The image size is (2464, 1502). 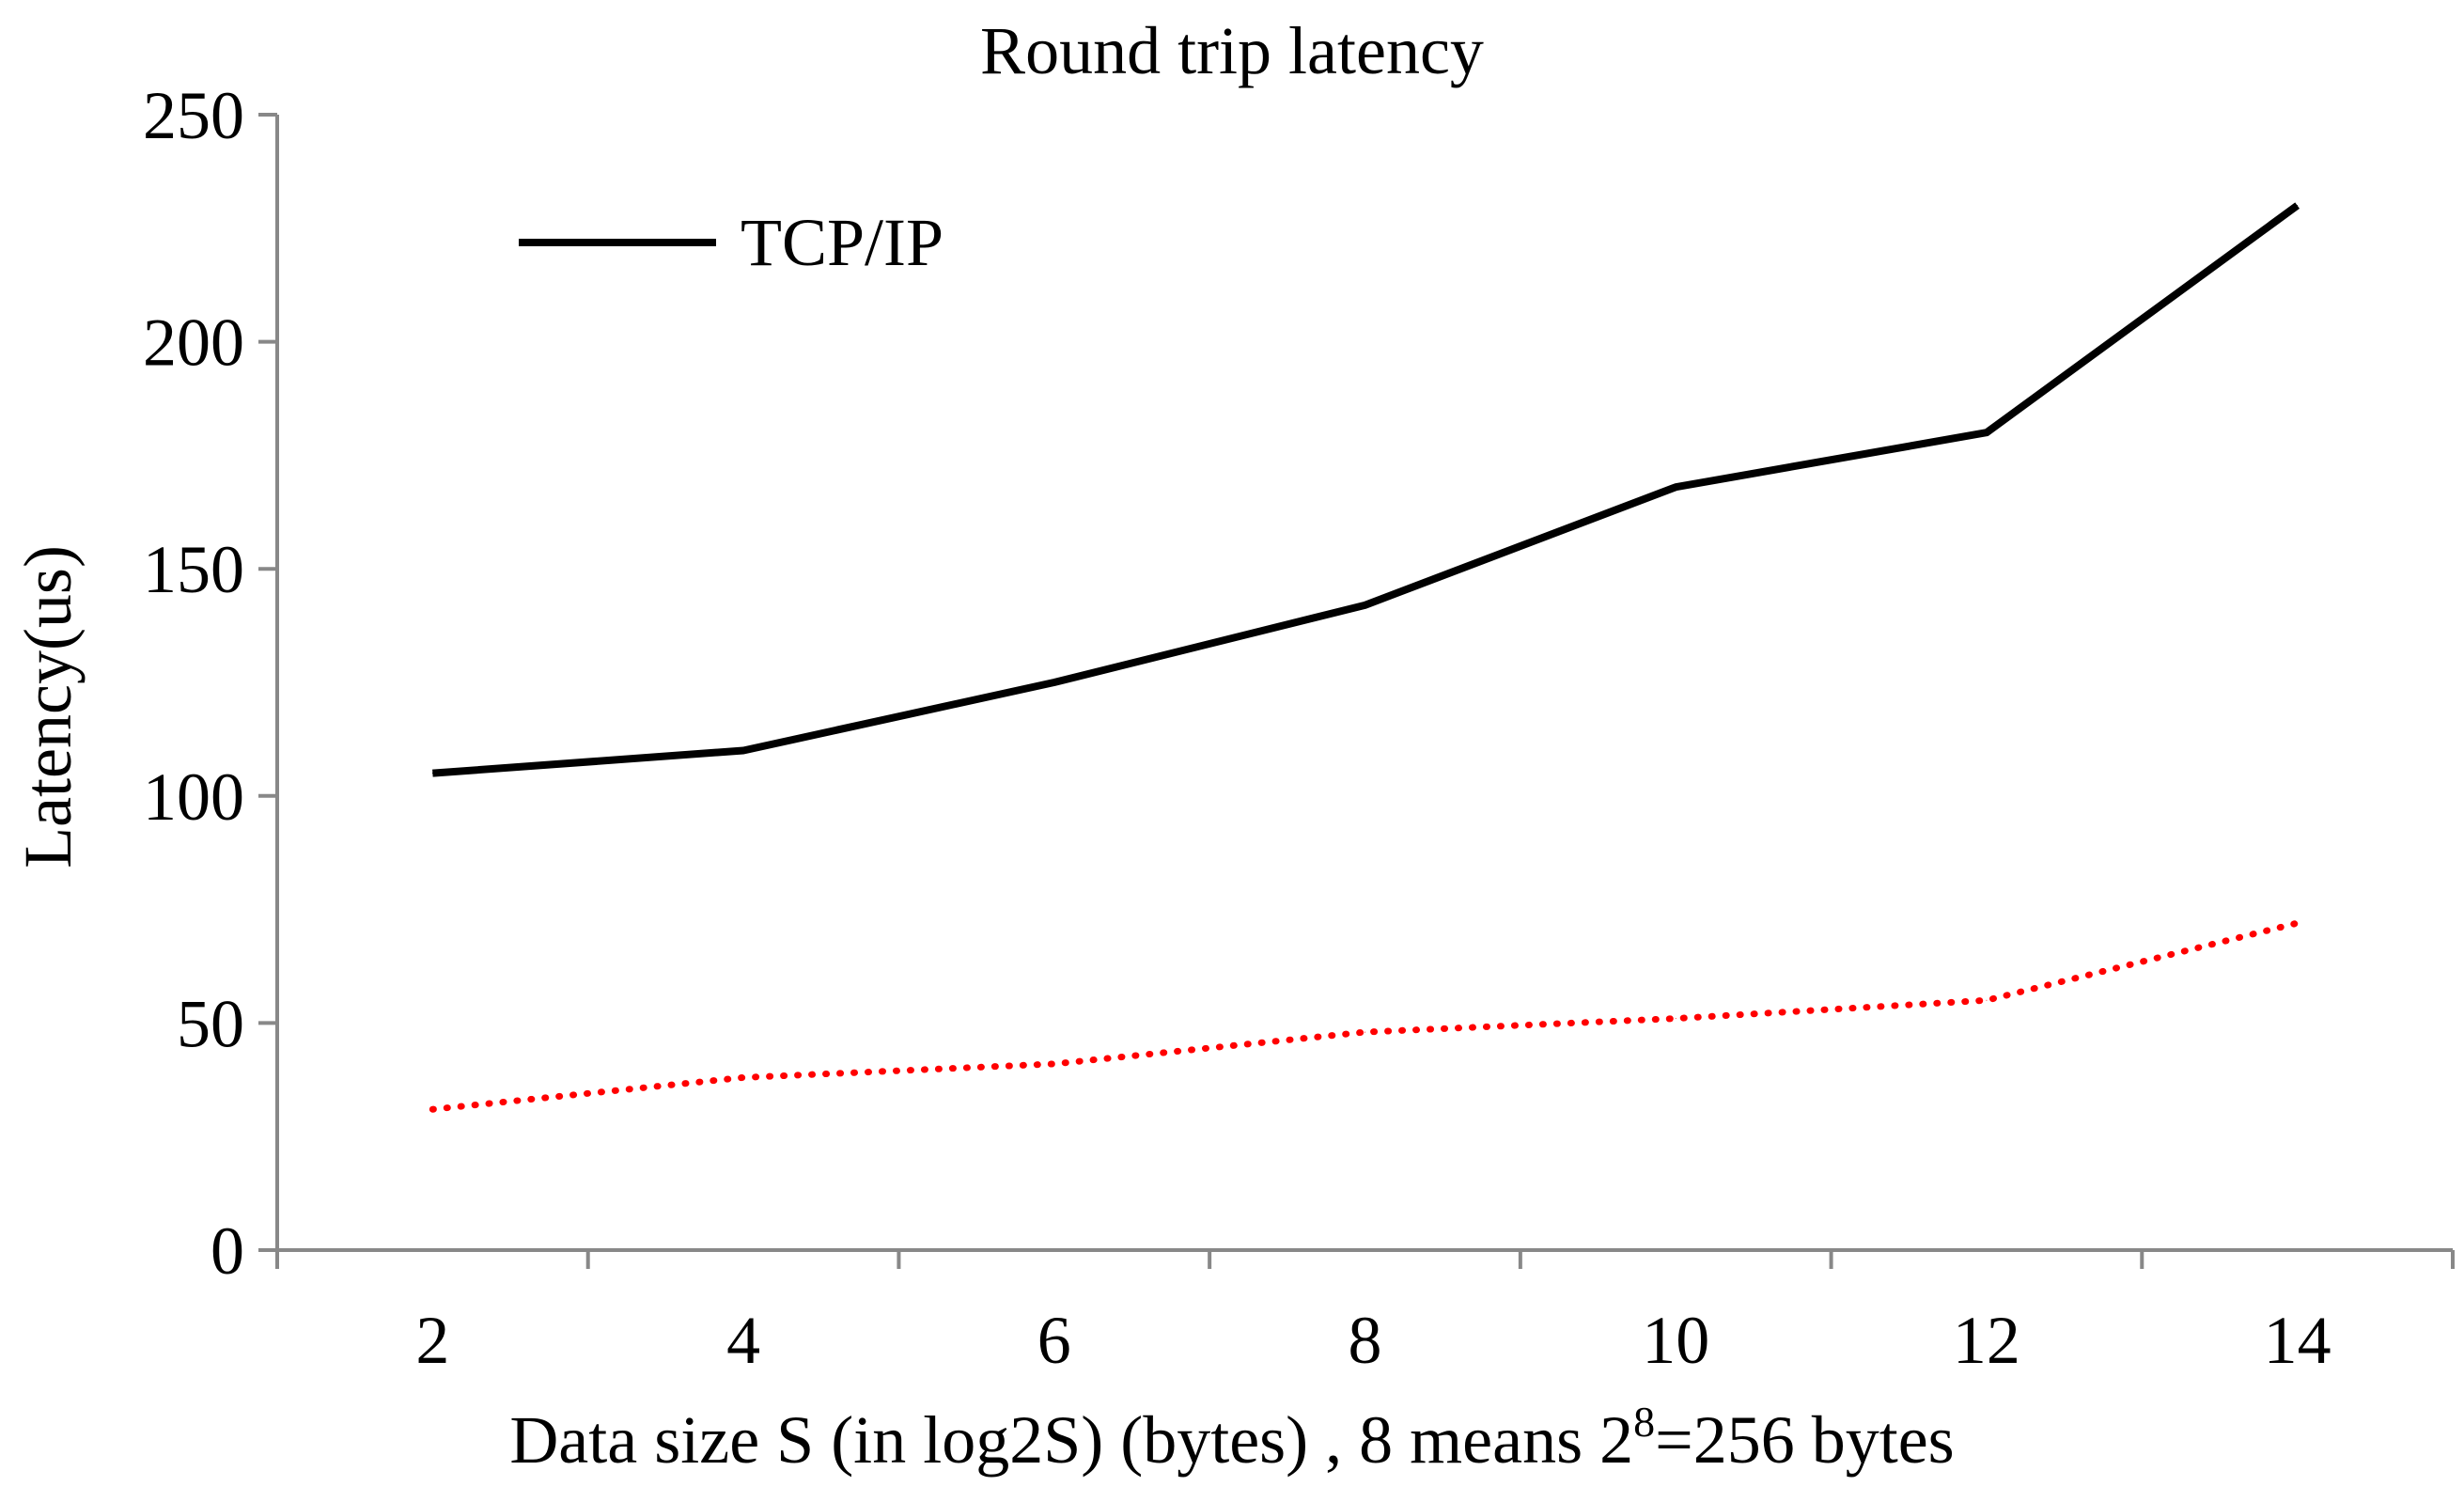 What do you see at coordinates (193, 115) in the screenshot?
I see `y-tick-label: 250` at bounding box center [193, 115].